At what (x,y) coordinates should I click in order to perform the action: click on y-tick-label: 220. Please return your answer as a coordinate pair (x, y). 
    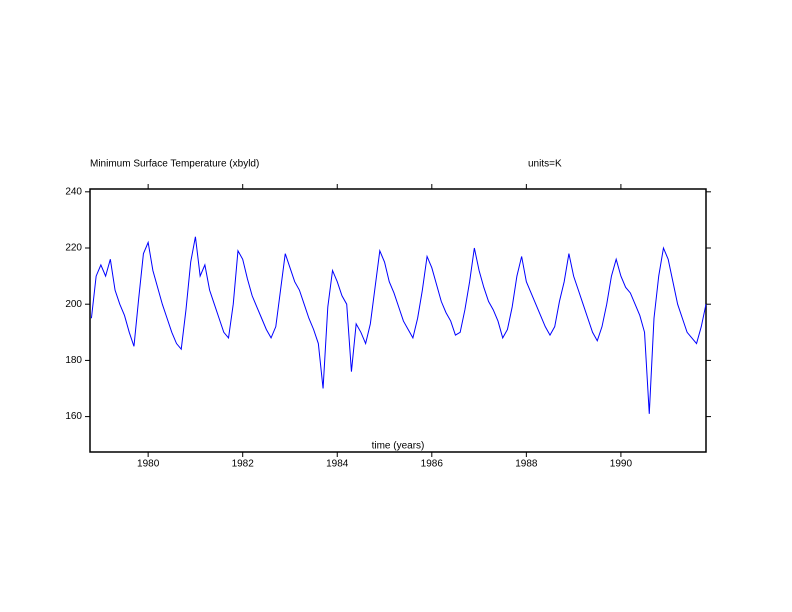
    Looking at the image, I should click on (73, 248).